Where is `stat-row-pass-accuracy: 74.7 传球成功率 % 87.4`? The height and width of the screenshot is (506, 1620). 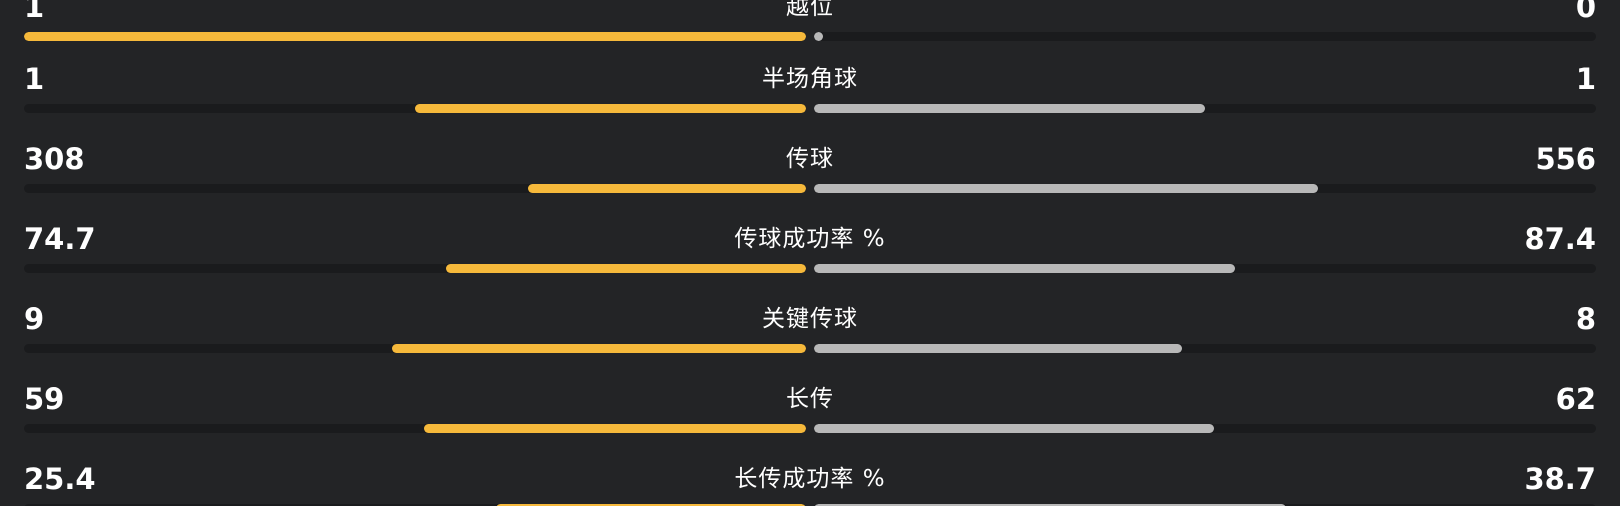 stat-row-pass-accuracy: 74.7 传球成功率 % 87.4 is located at coordinates (810, 252).